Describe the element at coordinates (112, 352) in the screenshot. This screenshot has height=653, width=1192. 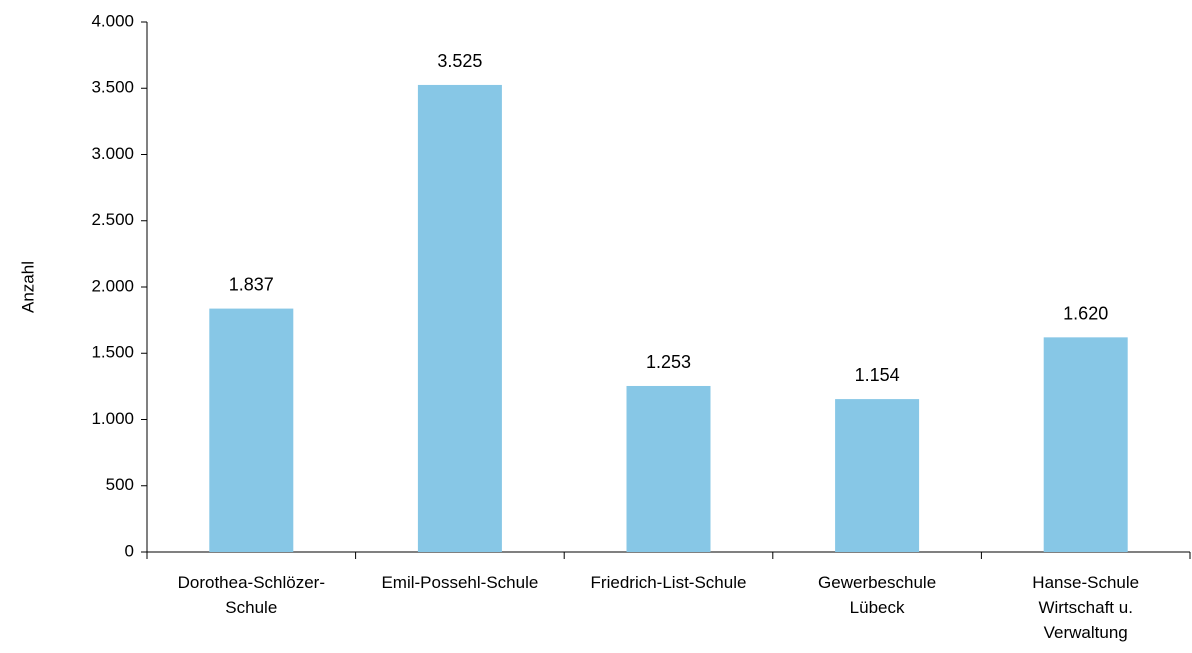
I see `y-tick-label: 1.500` at that location.